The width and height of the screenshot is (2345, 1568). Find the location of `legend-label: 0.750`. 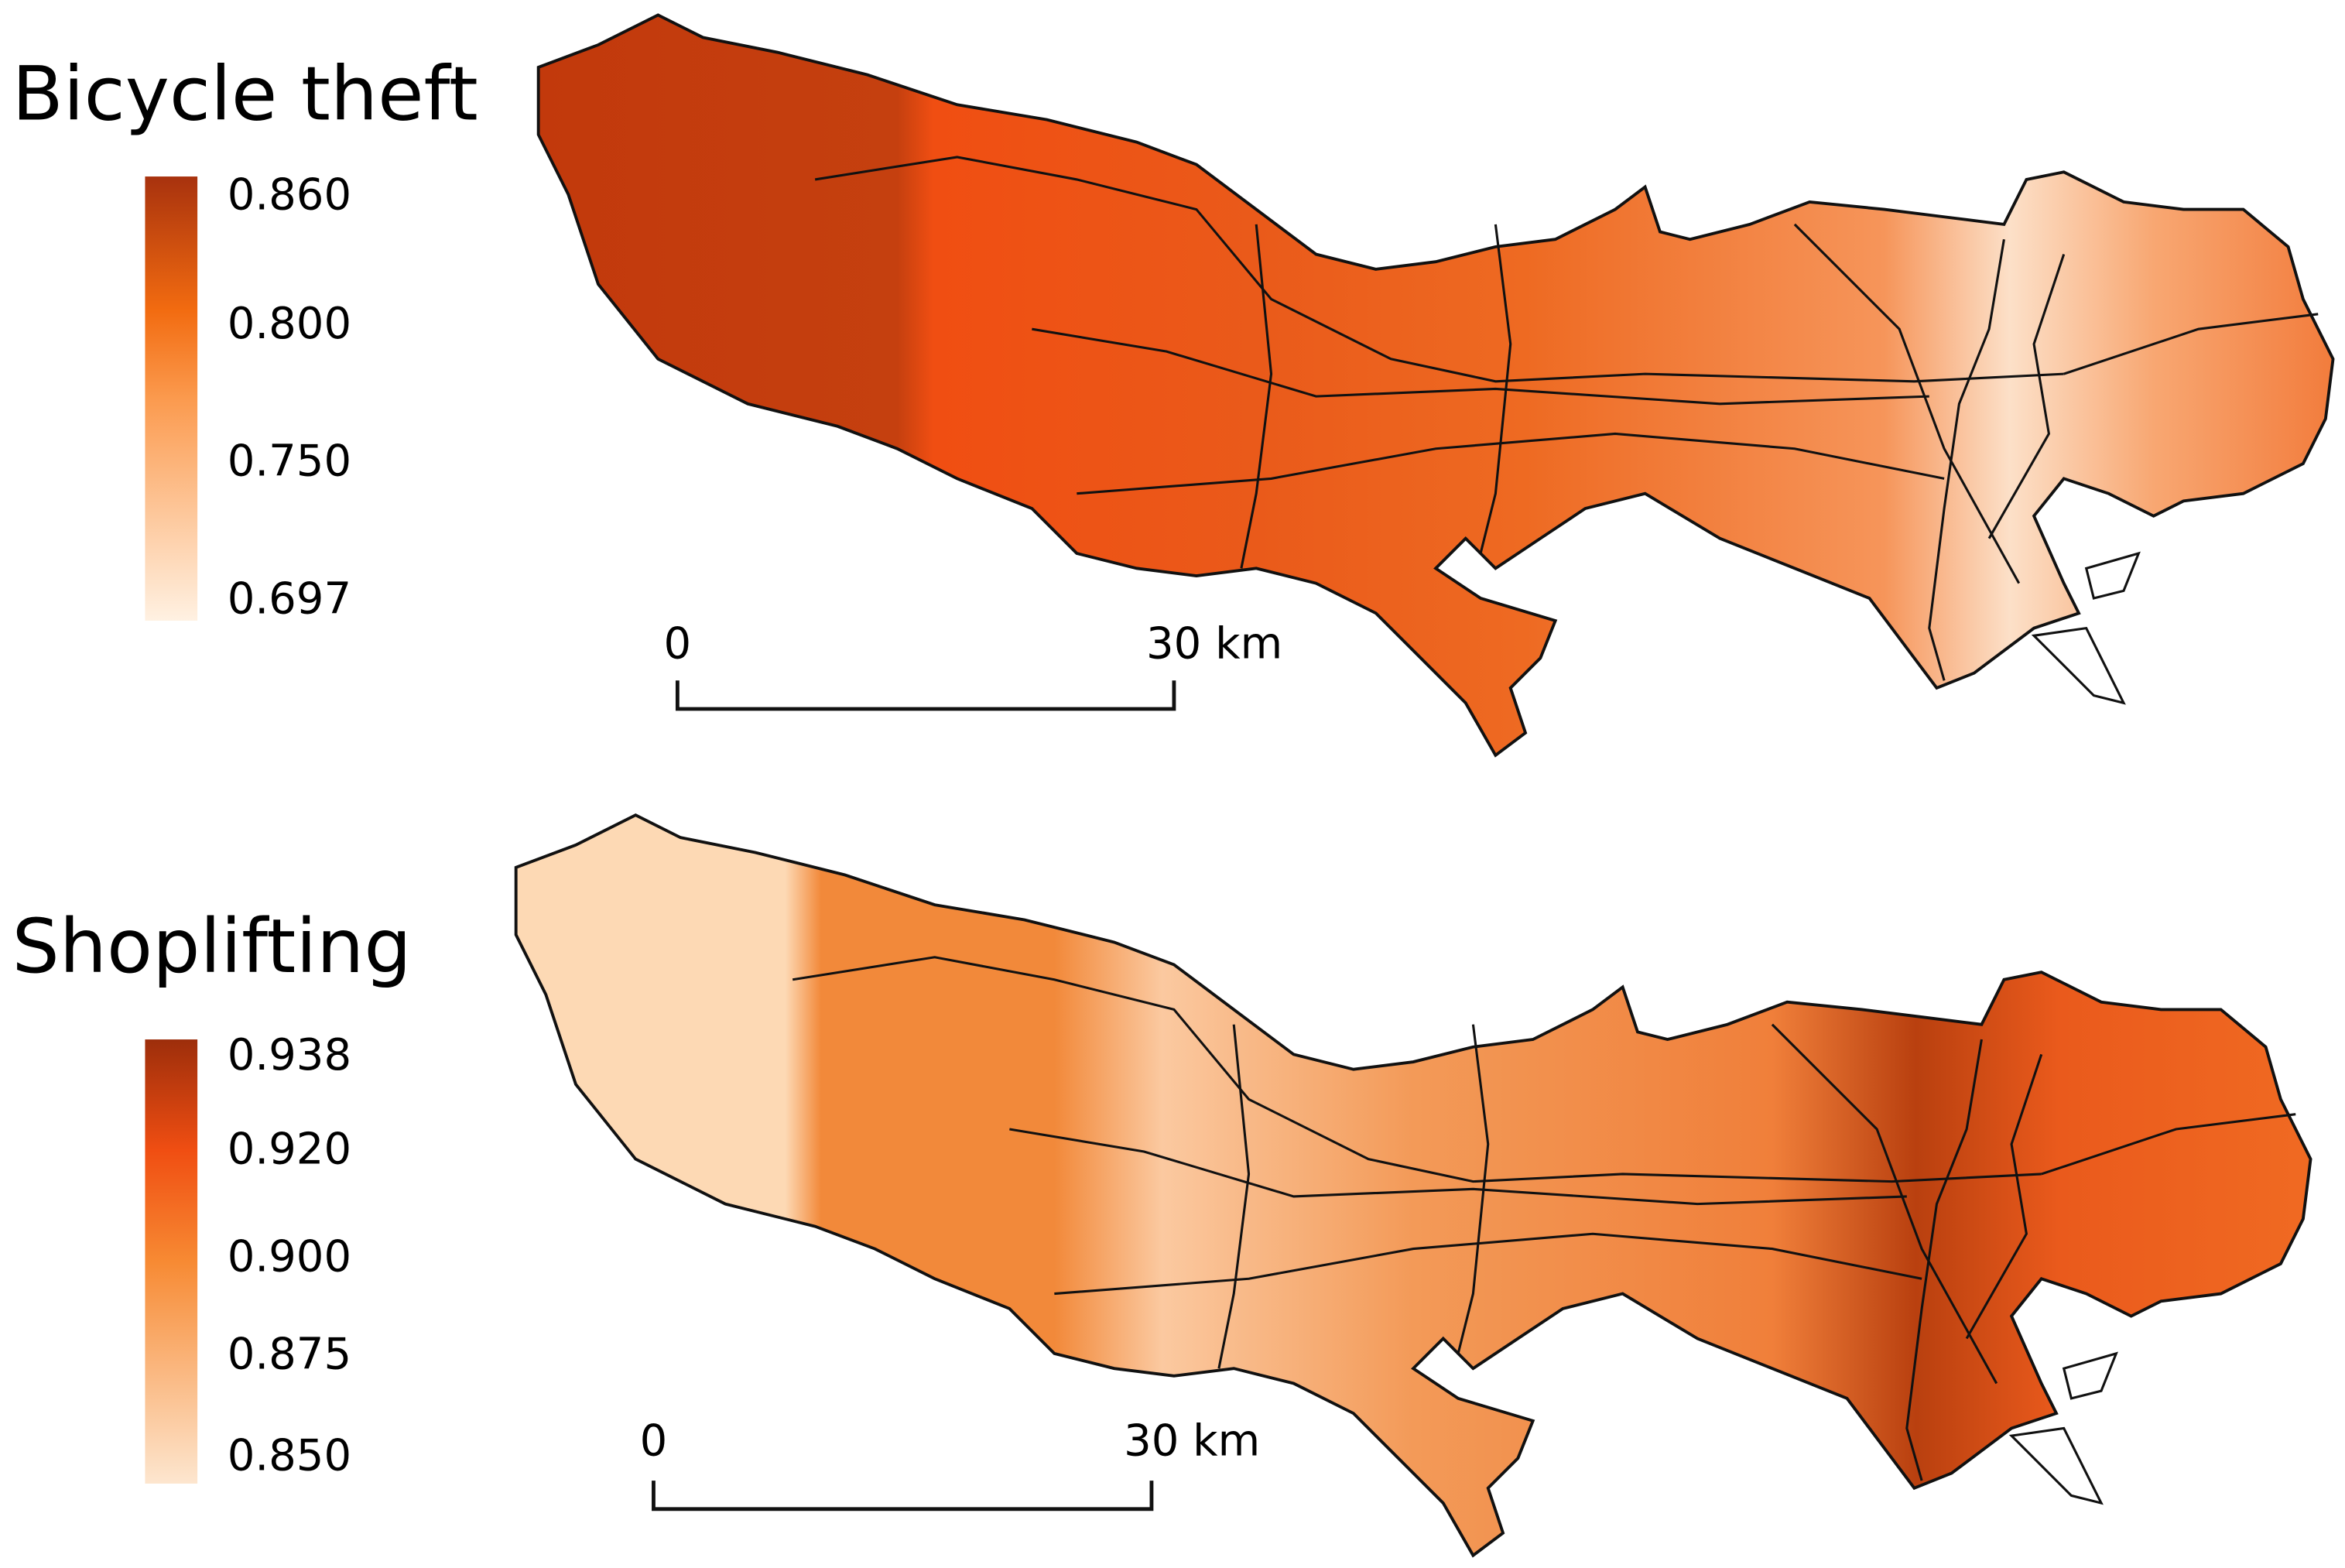

legend-label: 0.750 is located at coordinates (289, 462).